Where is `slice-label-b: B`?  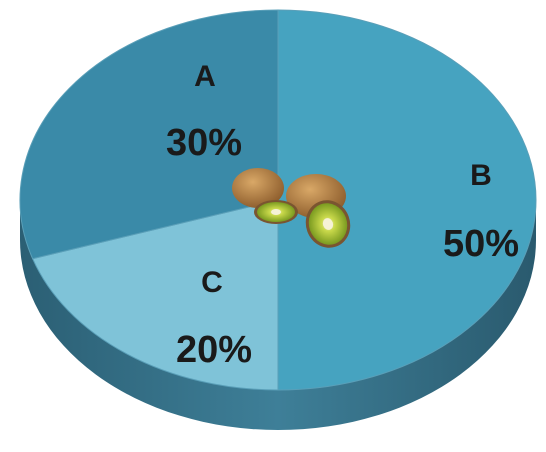
slice-label-b: B is located at coordinates (481, 175).